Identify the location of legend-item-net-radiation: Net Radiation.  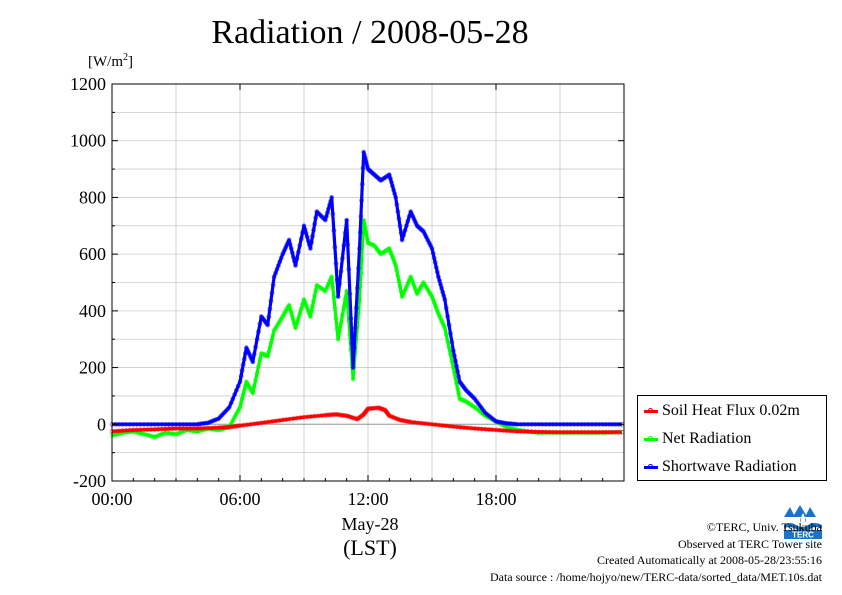
(697, 439).